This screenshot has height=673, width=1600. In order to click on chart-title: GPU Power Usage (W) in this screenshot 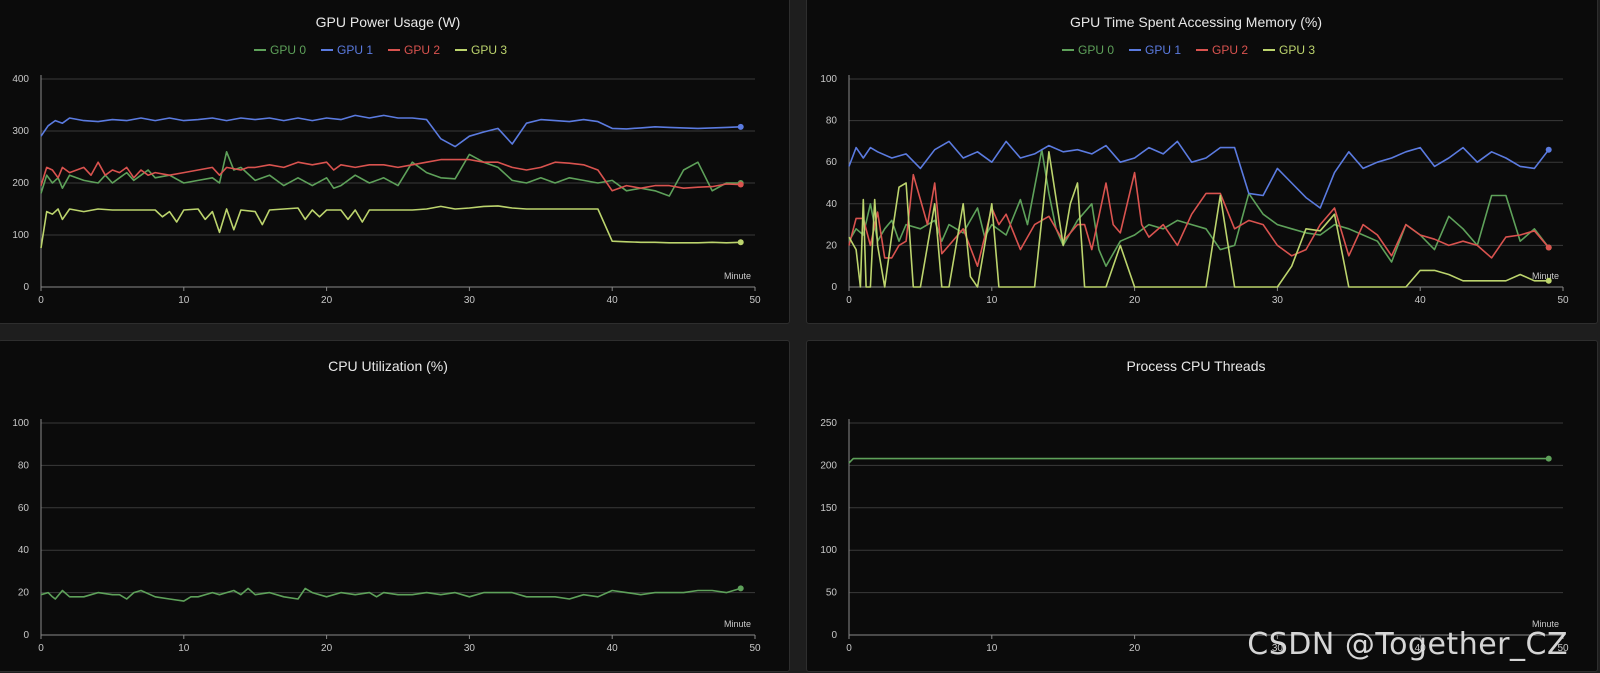, I will do `click(388, 22)`.